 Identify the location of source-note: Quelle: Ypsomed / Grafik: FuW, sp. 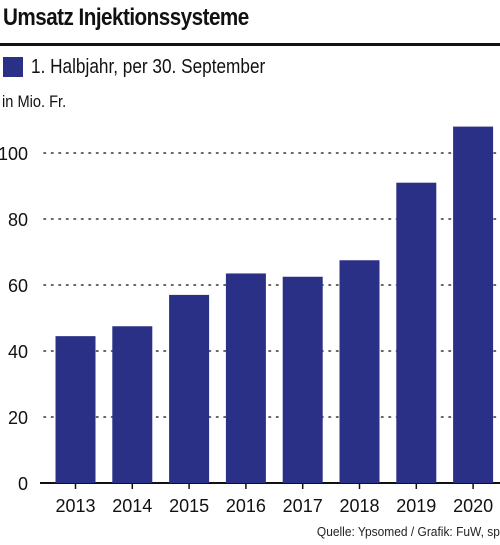
(408, 531).